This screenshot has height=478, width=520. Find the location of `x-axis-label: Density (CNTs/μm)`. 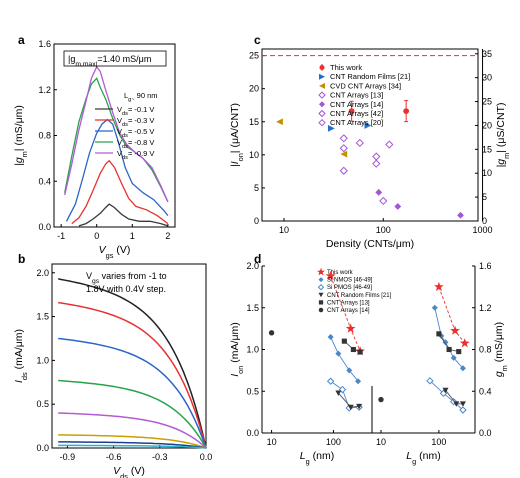

x-axis-label: Density (CNTs/μm) is located at coordinates (370, 244).